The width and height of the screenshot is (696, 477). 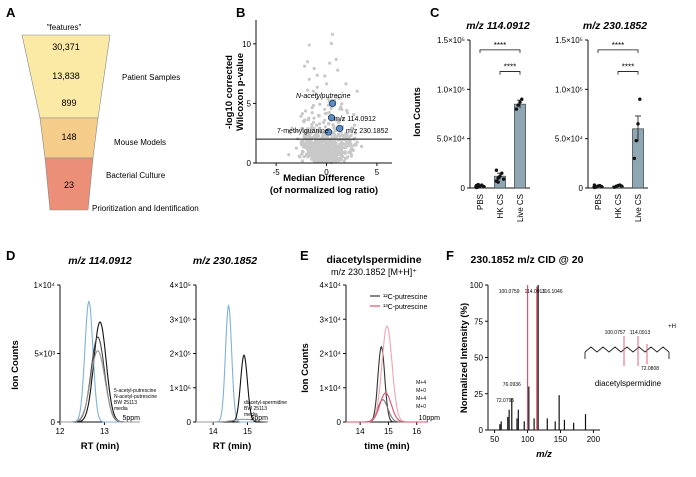 What do you see at coordinates (581, 188) in the screenshot?
I see `bar-ytick-label: 0` at bounding box center [581, 188].